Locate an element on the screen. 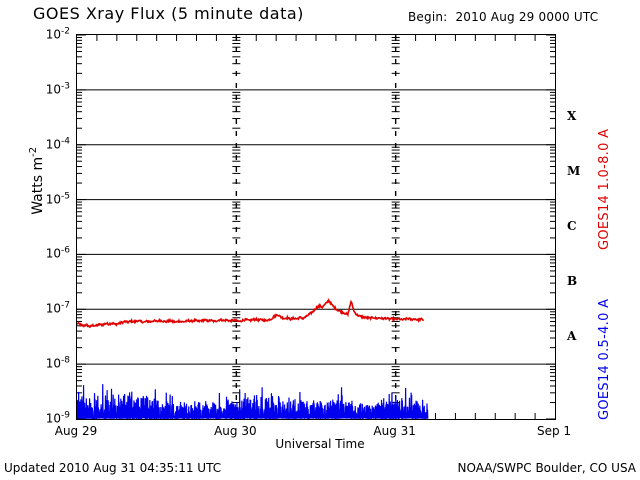 Image resolution: width=640 pixels, height=480 pixels. y-axis-label-text: Watts m is located at coordinates (37, 185).